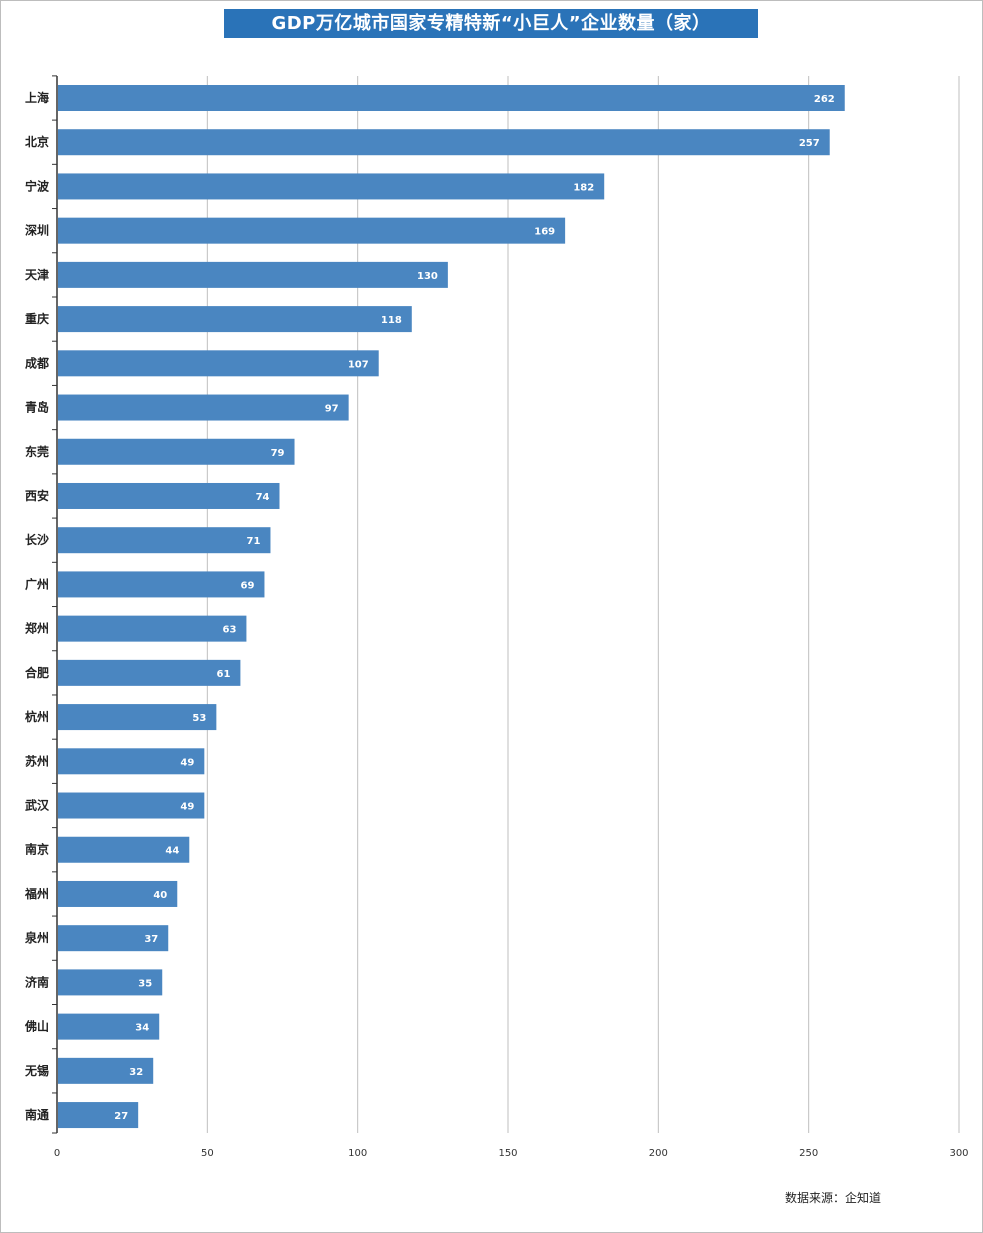 Image resolution: width=983 pixels, height=1233 pixels. I want to click on x-tick-label: 150, so click(507, 1153).